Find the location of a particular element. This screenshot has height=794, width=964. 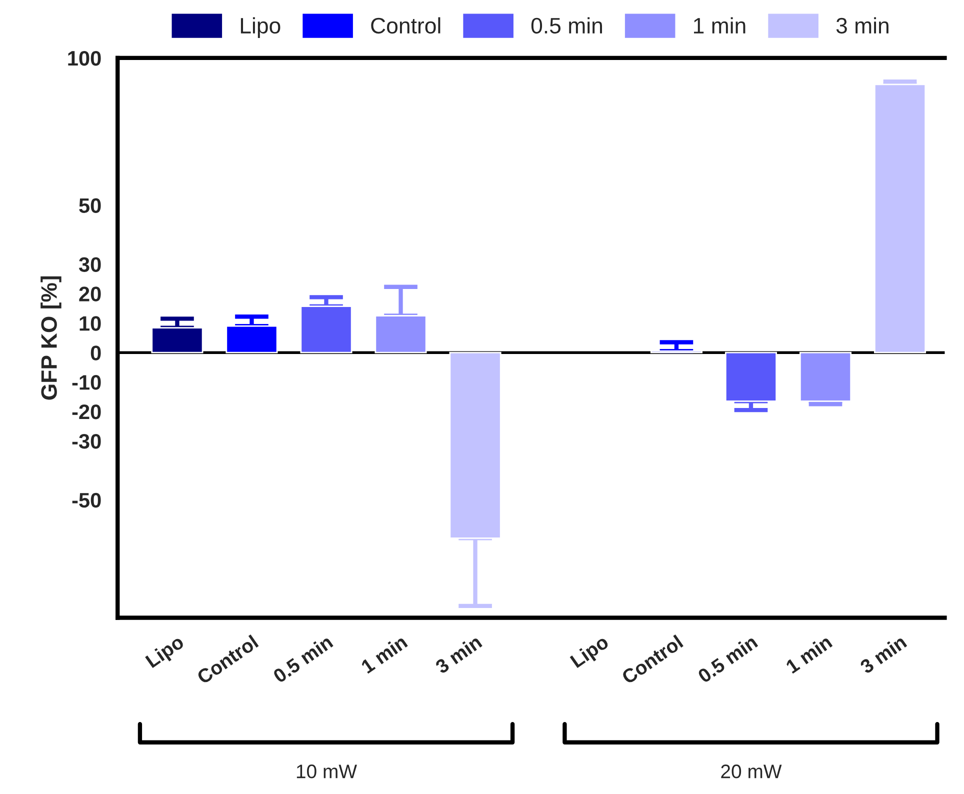

y-axis-title: GFP KO [%] is located at coordinates (51, 338).